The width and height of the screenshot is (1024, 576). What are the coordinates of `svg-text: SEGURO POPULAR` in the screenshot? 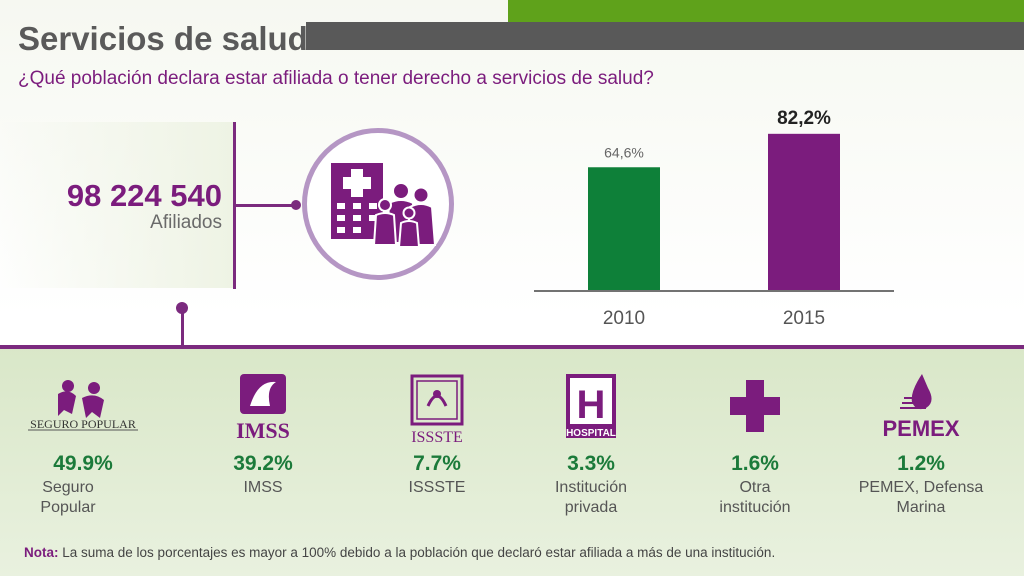 It's located at (83, 424).